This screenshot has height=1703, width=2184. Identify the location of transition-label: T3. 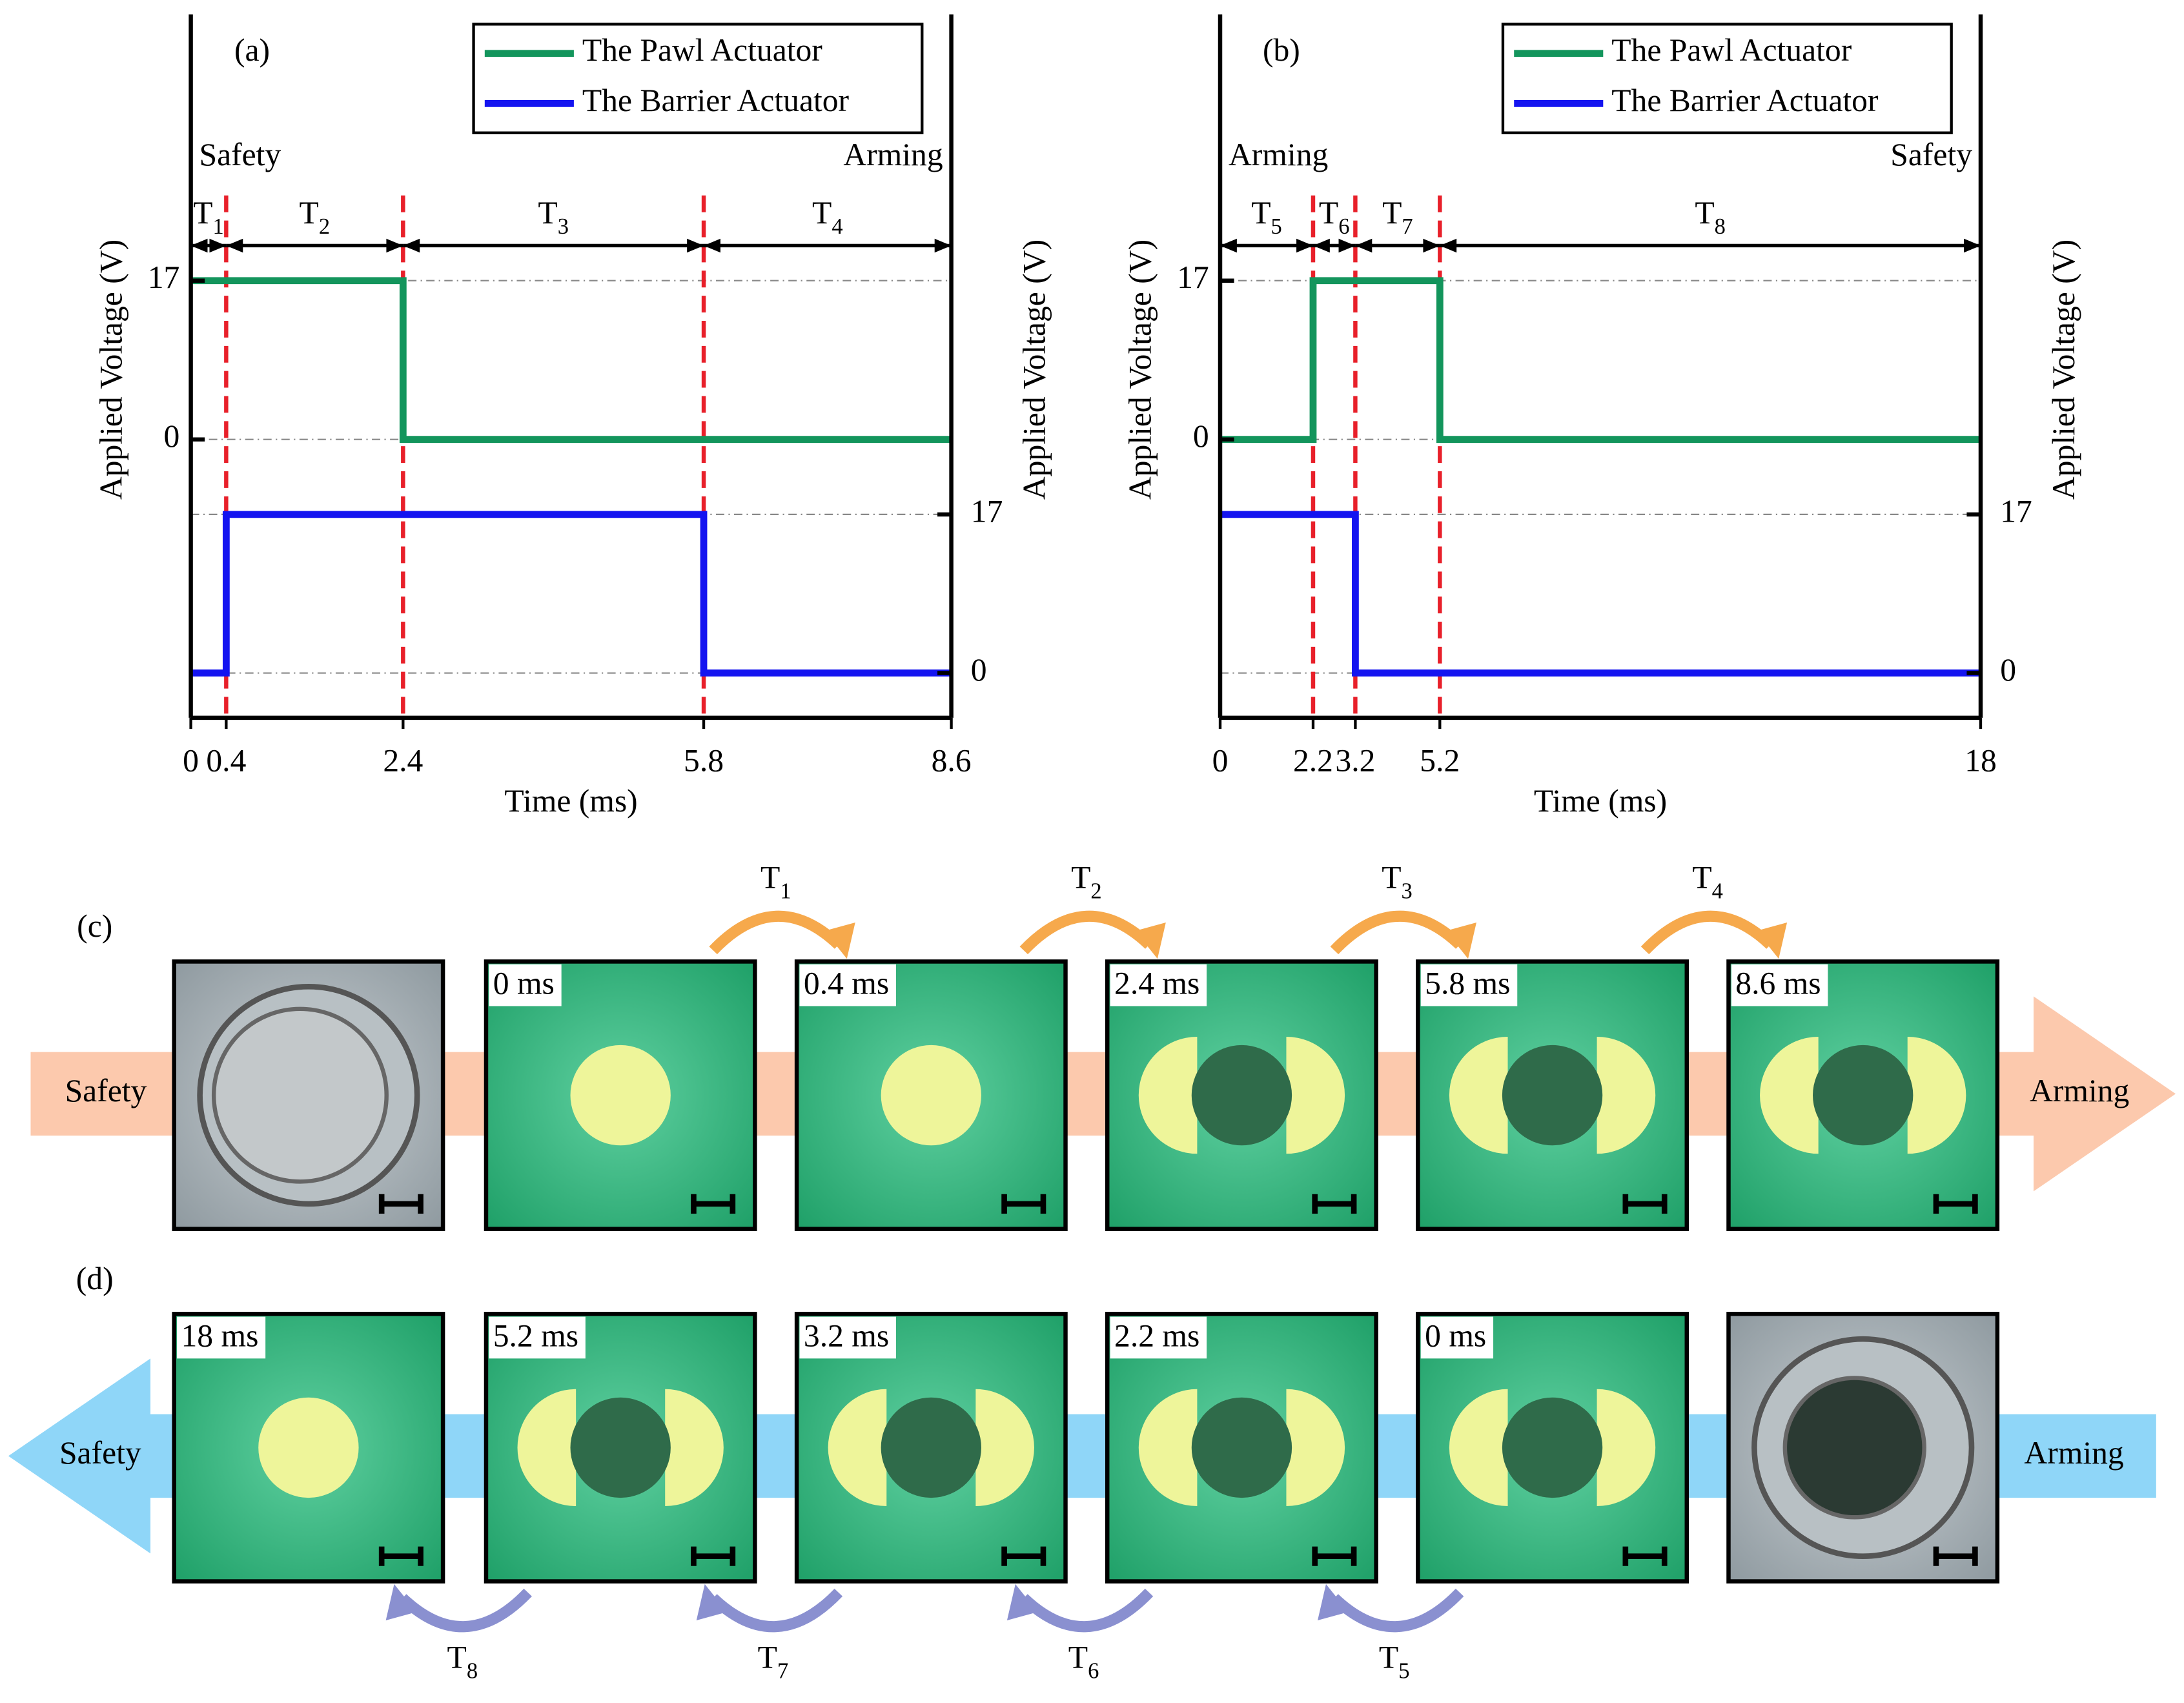
(1397, 882).